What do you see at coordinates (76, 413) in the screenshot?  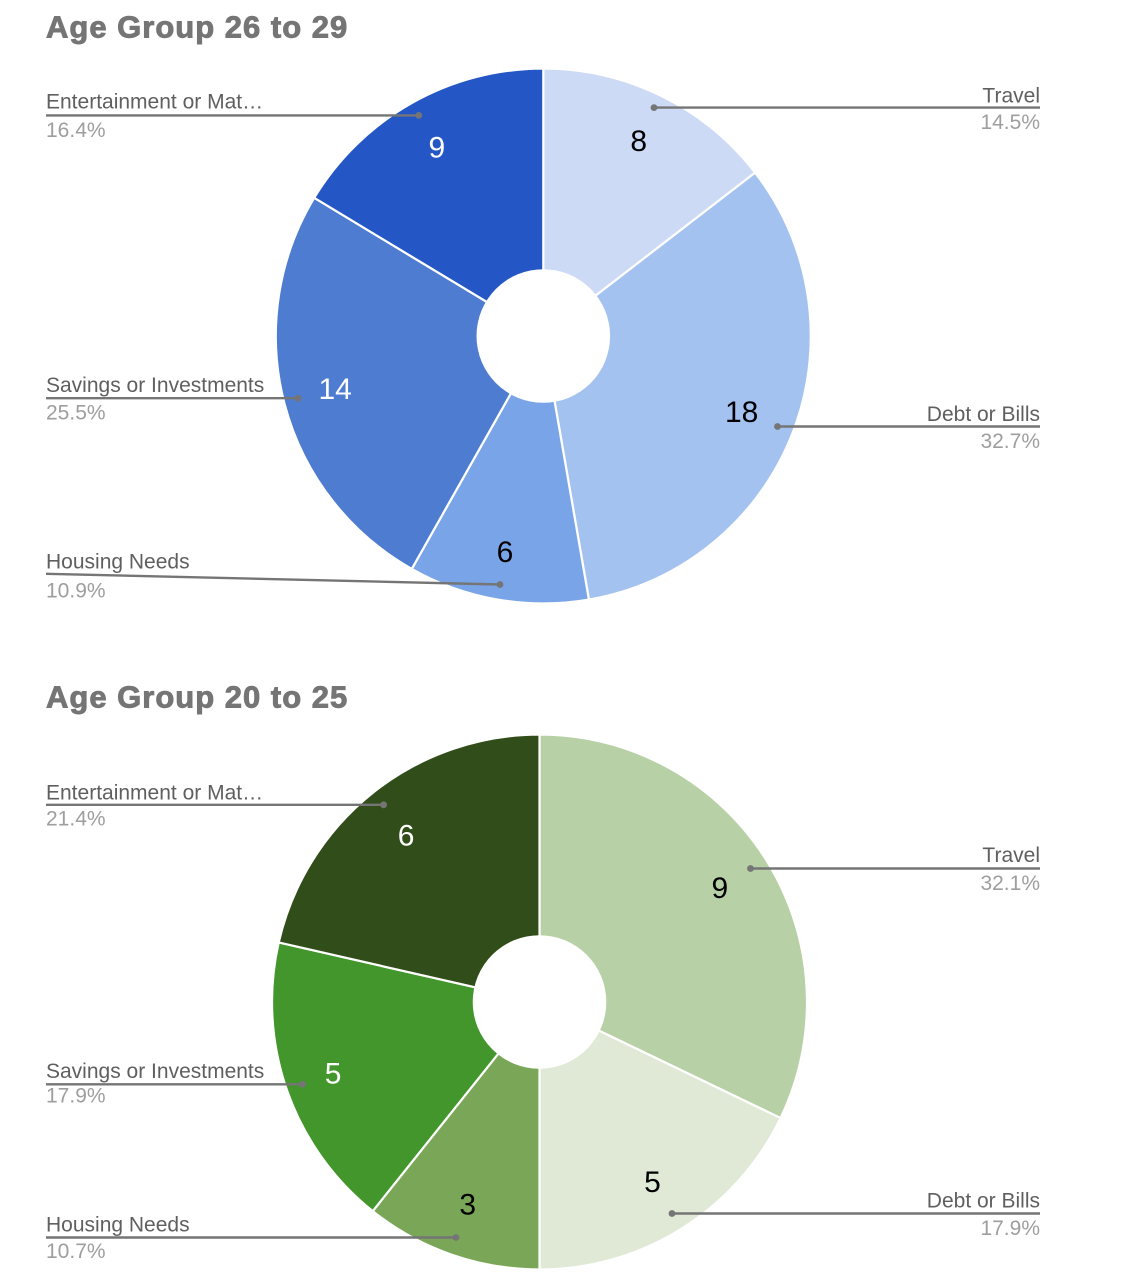 I see `svg-text: 25.5%` at bounding box center [76, 413].